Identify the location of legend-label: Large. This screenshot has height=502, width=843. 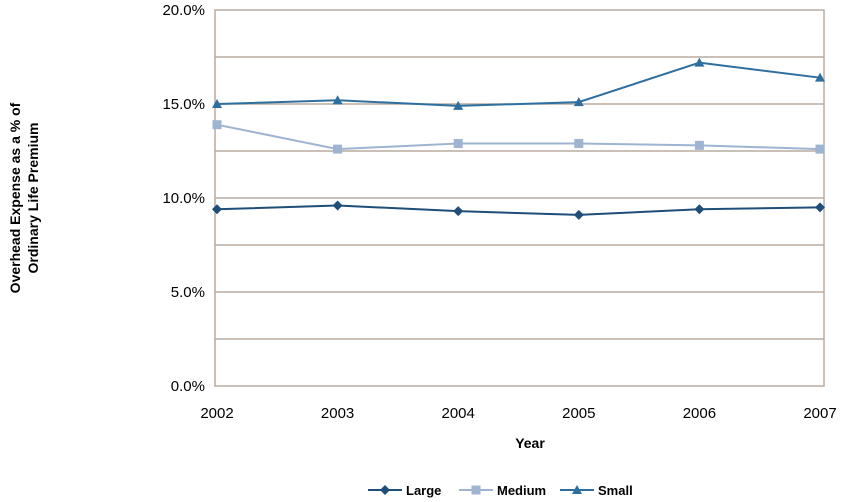
(423, 490).